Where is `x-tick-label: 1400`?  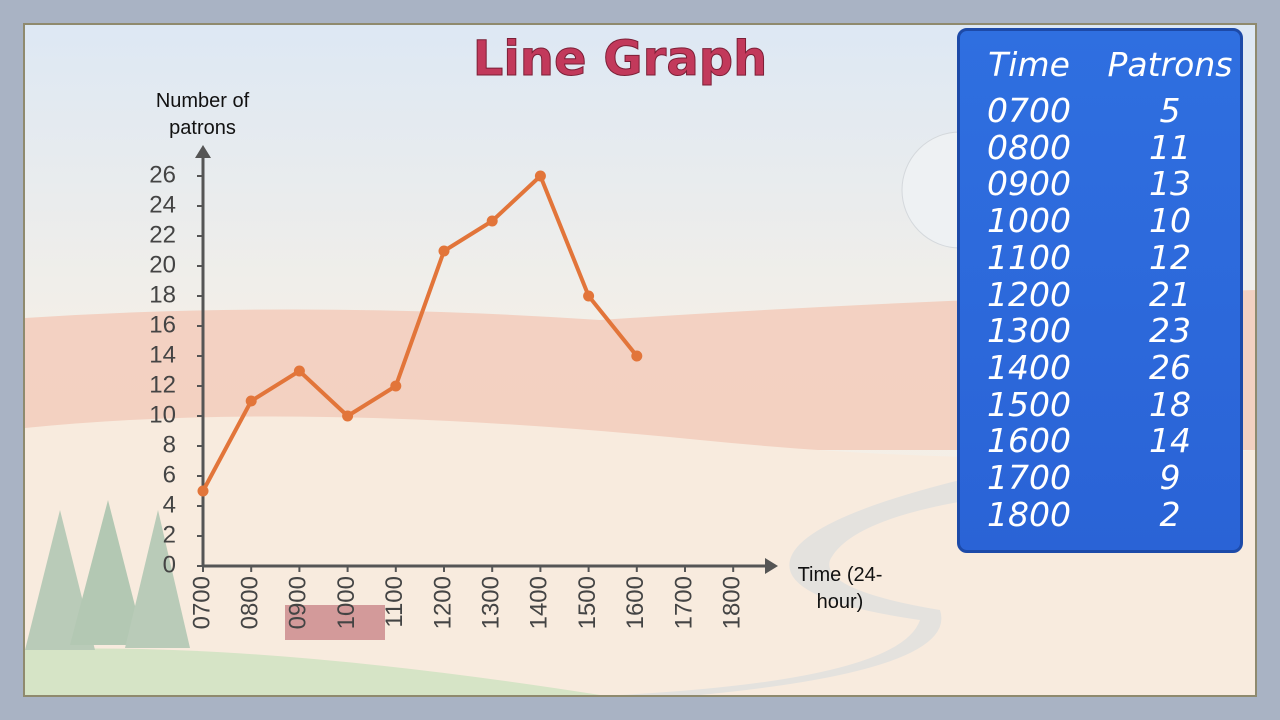
x-tick-label: 1400 is located at coordinates (539, 602).